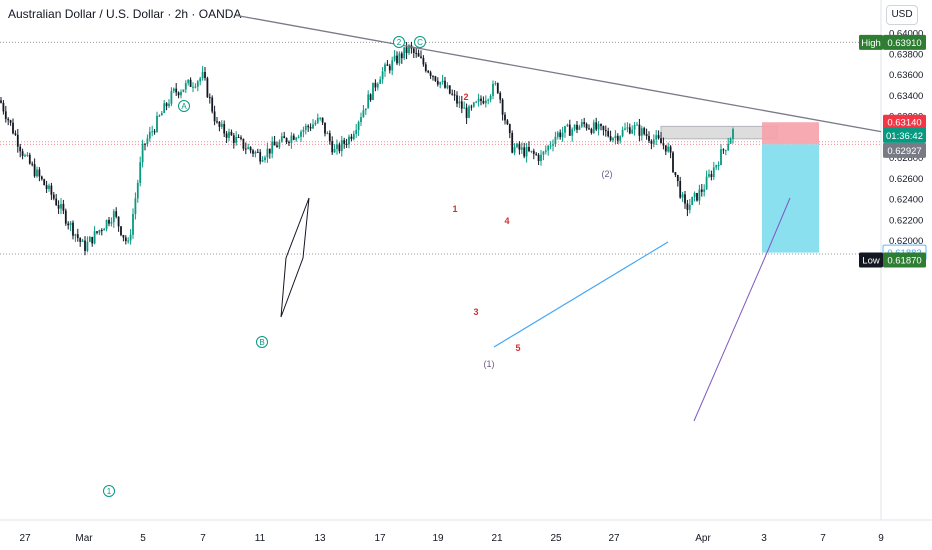 This screenshot has width=932, height=550. I want to click on x-tick-label: 25, so click(556, 538).